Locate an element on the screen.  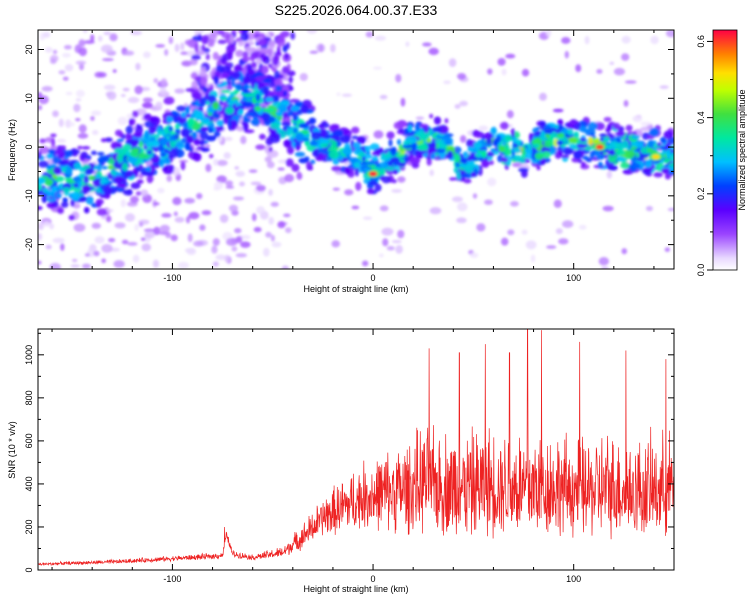
heatmap-peak is located at coordinates (599, 147).